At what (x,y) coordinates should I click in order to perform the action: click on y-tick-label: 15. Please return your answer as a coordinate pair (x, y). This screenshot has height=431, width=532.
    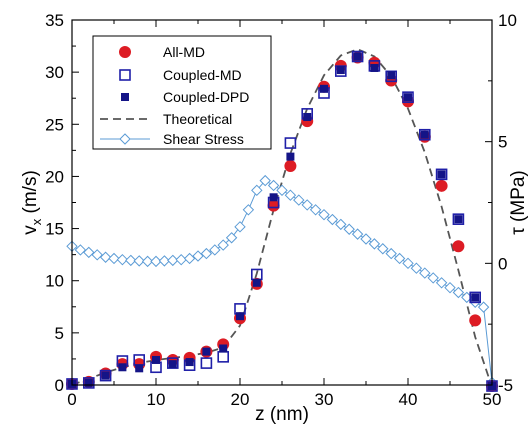
    Looking at the image, I should click on (54, 229).